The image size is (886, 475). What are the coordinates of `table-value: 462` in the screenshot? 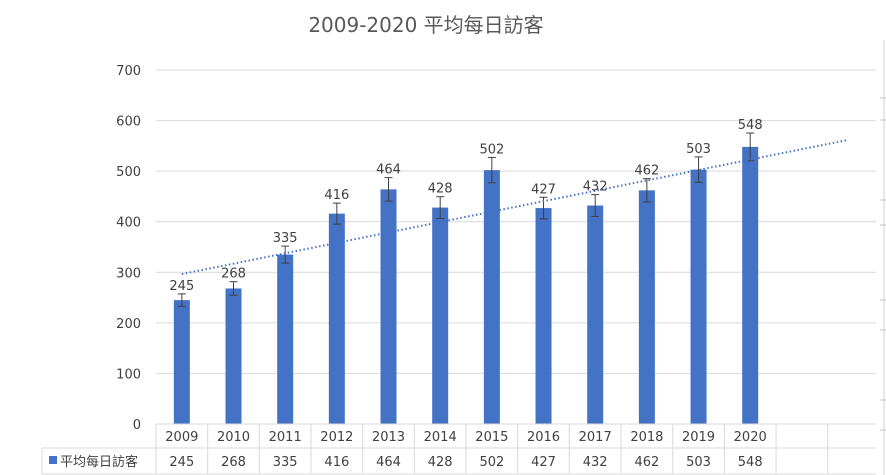 It's located at (646, 462).